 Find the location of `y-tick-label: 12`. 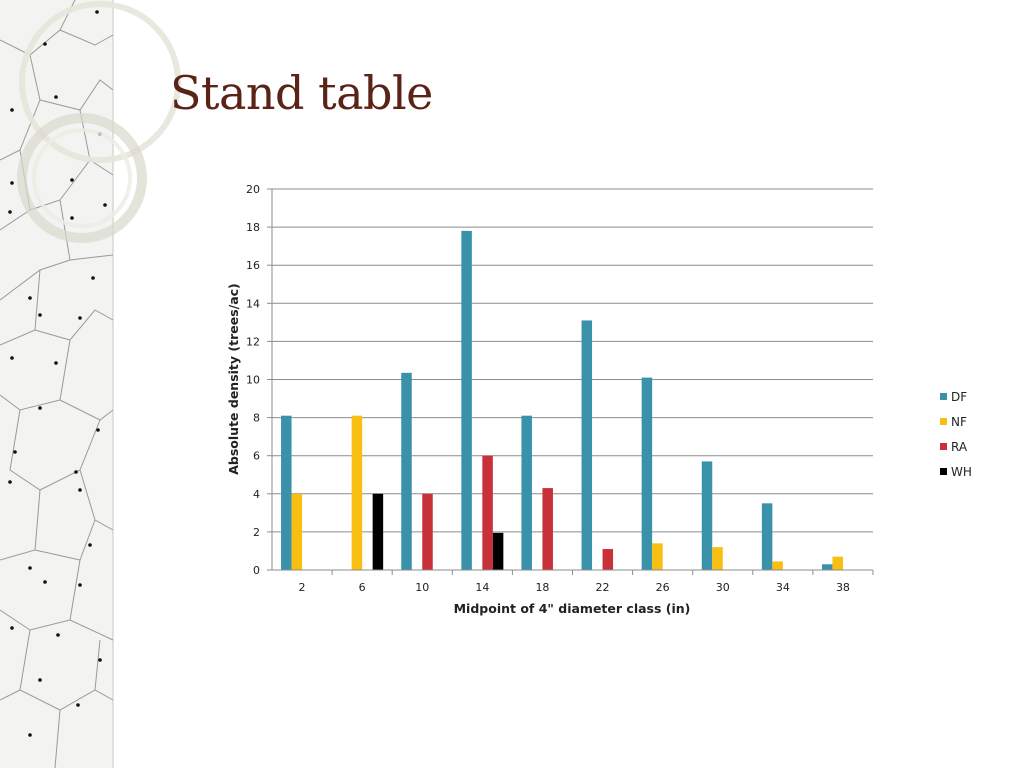

y-tick-label: 12 is located at coordinates (253, 341).